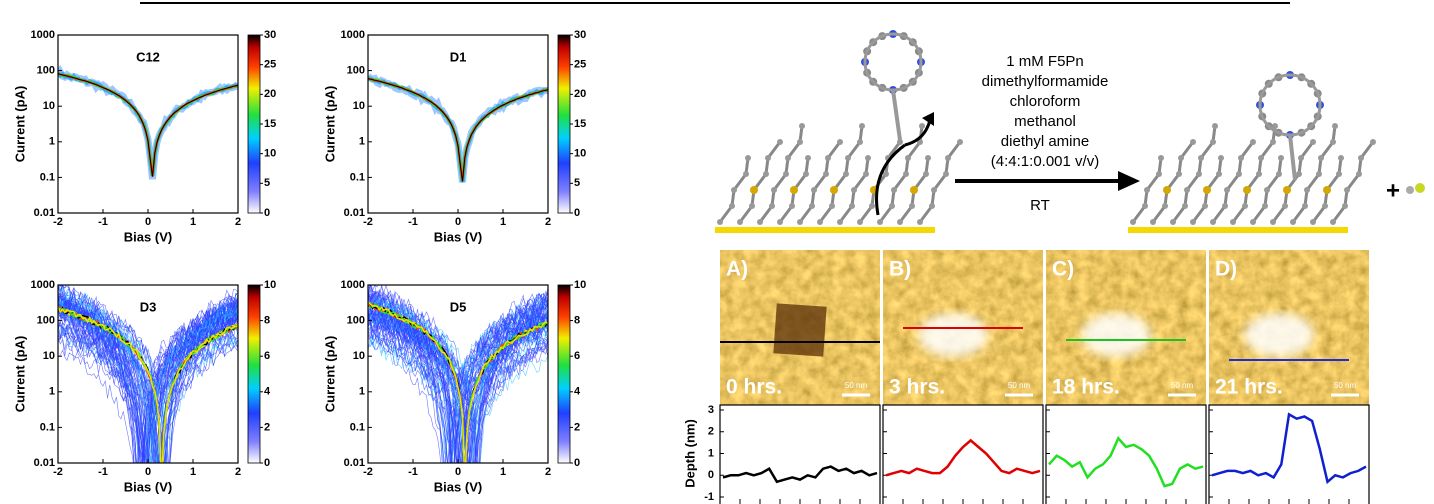  What do you see at coordinates (711, 410) in the screenshot?
I see `y-tick-label: 3` at bounding box center [711, 410].